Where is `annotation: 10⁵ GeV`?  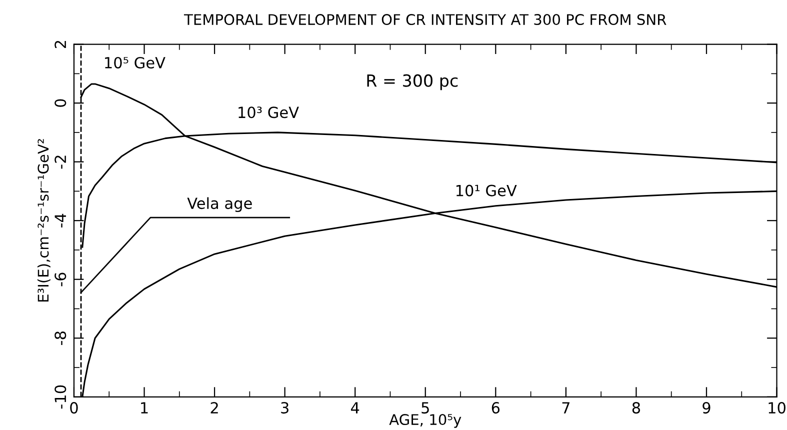
annotation: 10⁵ GeV is located at coordinates (135, 62).